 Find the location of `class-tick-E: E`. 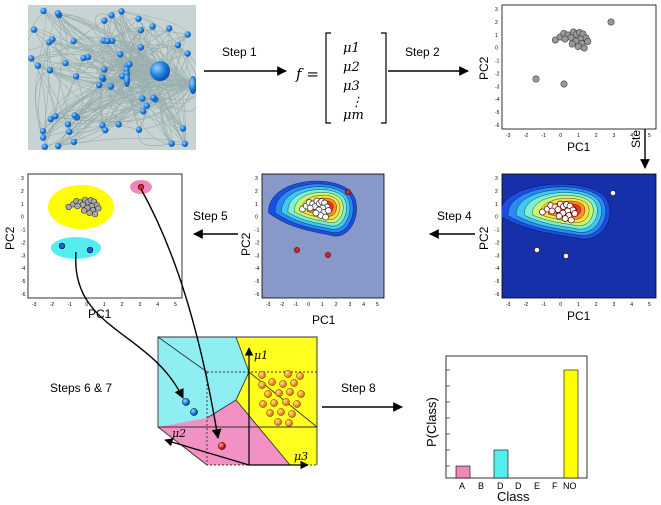

class-tick-E: E is located at coordinates (537, 486).